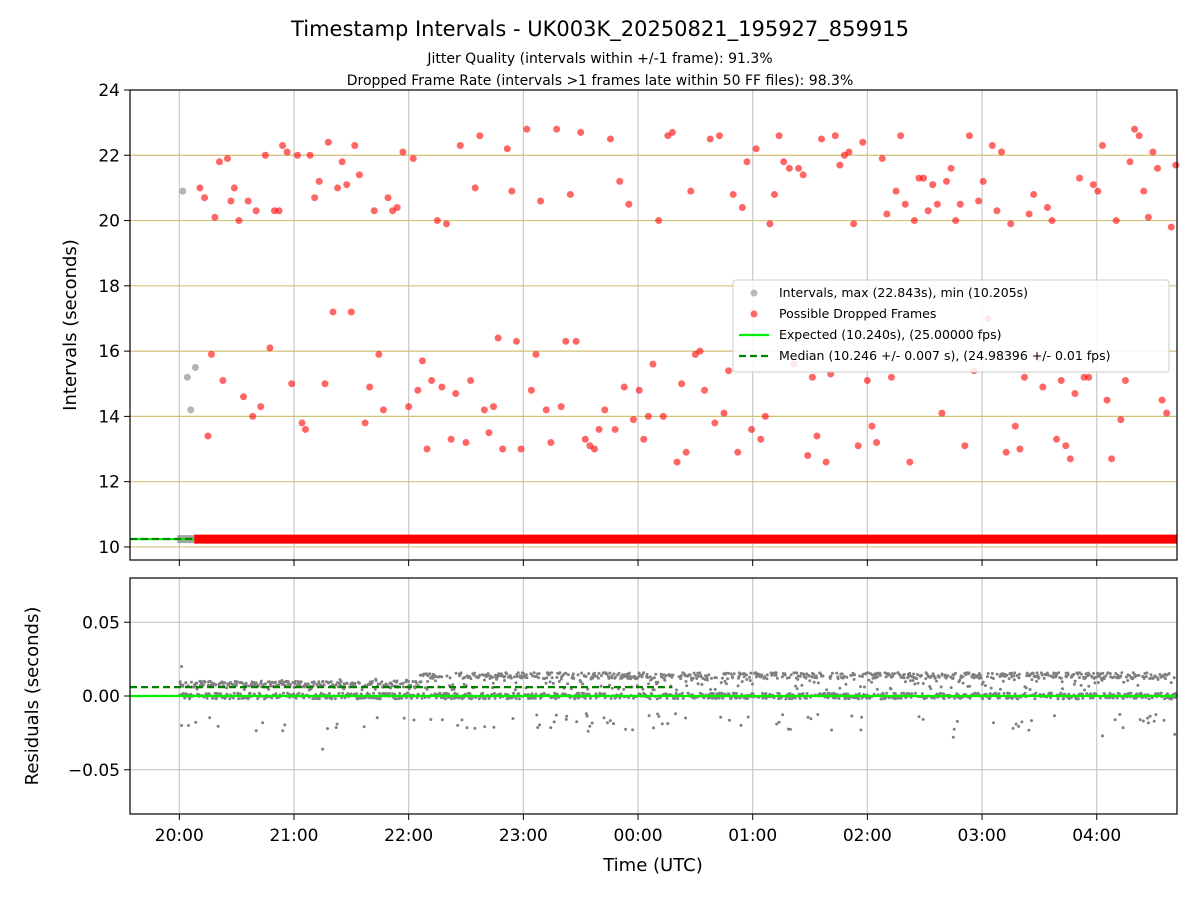 Image resolution: width=1200 pixels, height=900 pixels. What do you see at coordinates (109, 352) in the screenshot?
I see `top-y-tick-label: 16` at bounding box center [109, 352].